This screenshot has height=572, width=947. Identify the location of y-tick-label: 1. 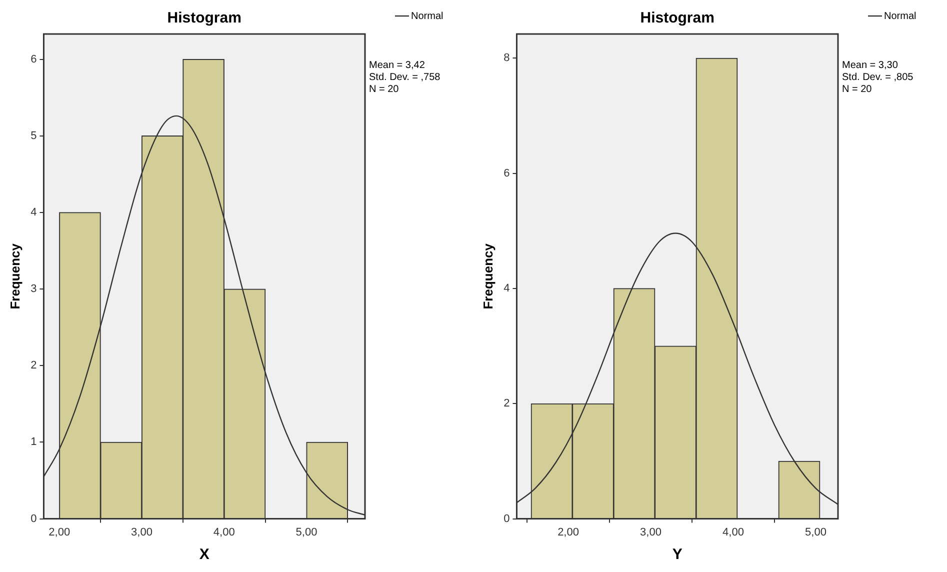
(33, 442).